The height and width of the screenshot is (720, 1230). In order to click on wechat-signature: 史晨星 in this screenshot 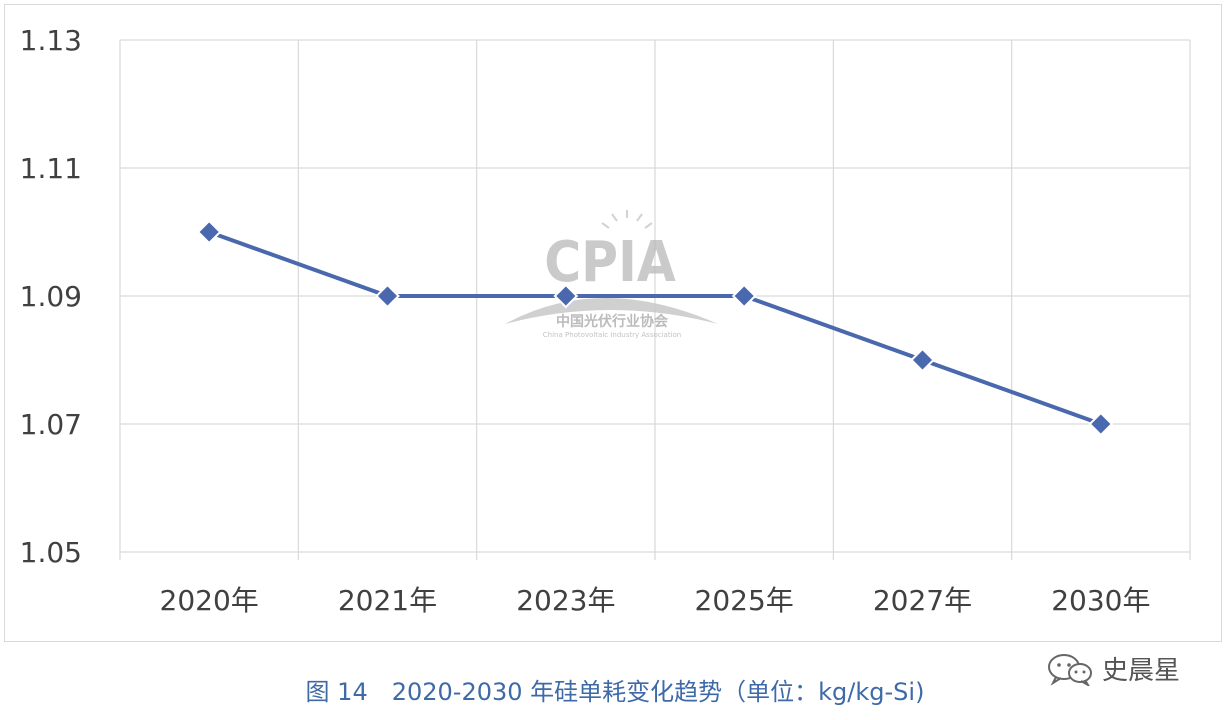, I will do `click(1113, 668)`.